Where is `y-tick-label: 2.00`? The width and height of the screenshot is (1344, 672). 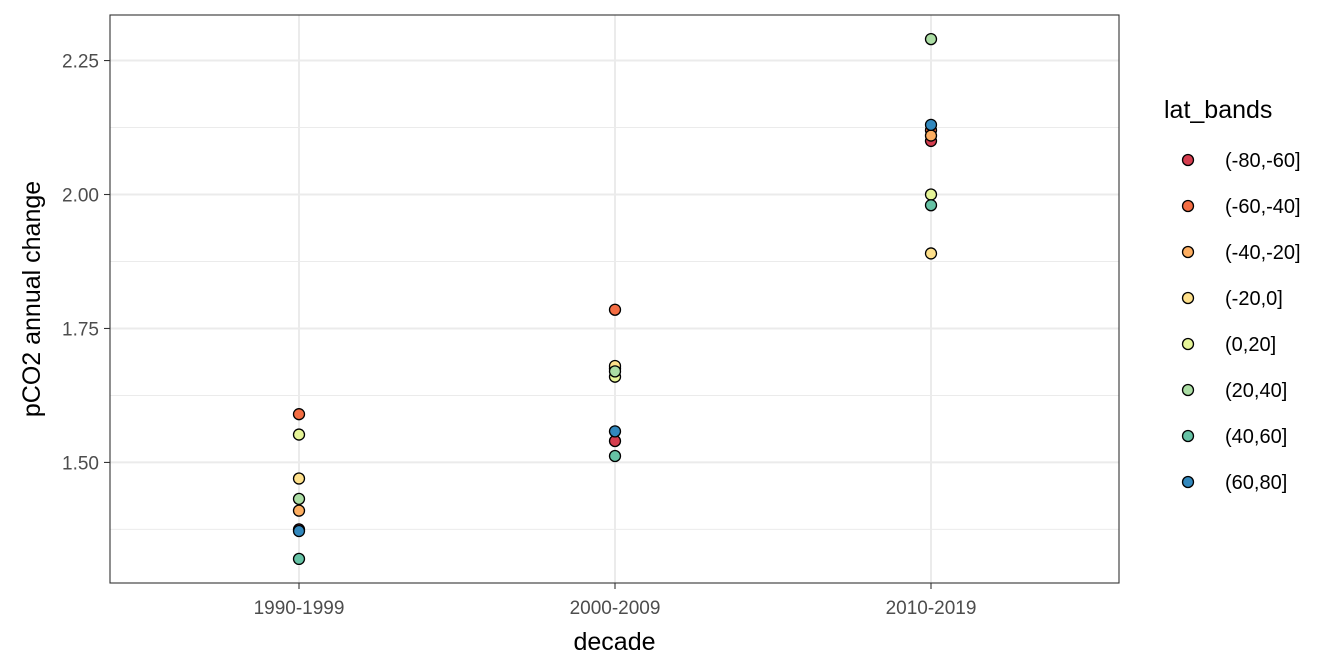
y-tick-label: 2.00 is located at coordinates (80, 196).